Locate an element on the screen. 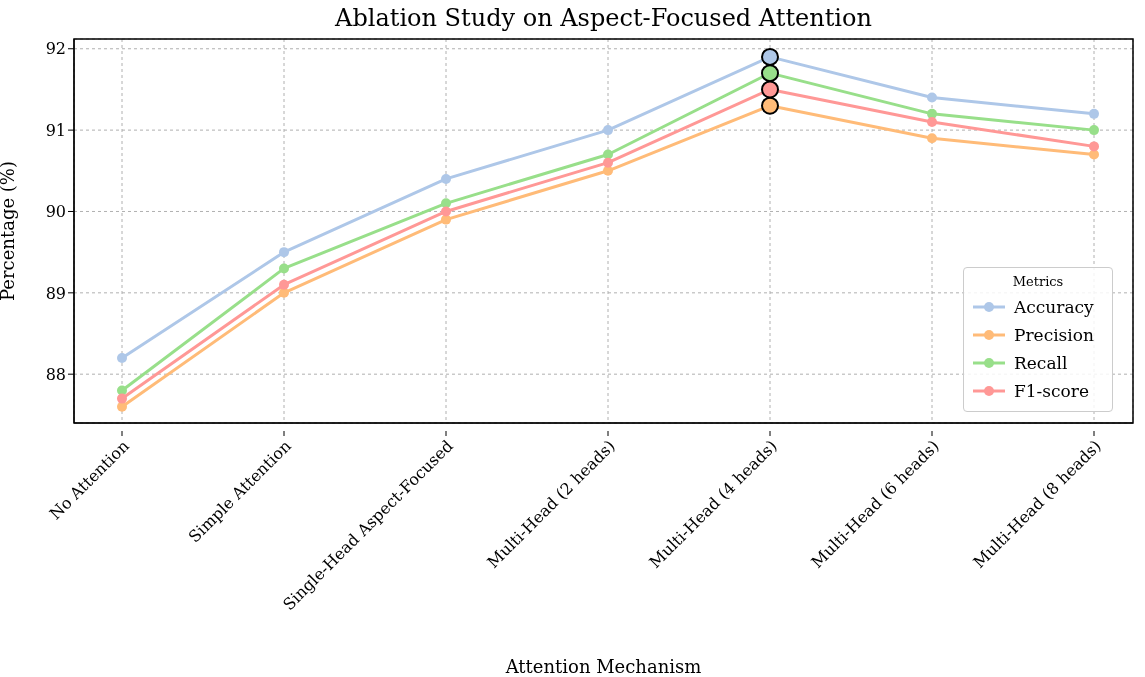 Image resolution: width=1145 pixels, height=677 pixels. legend-label: F1-score is located at coordinates (1052, 391).